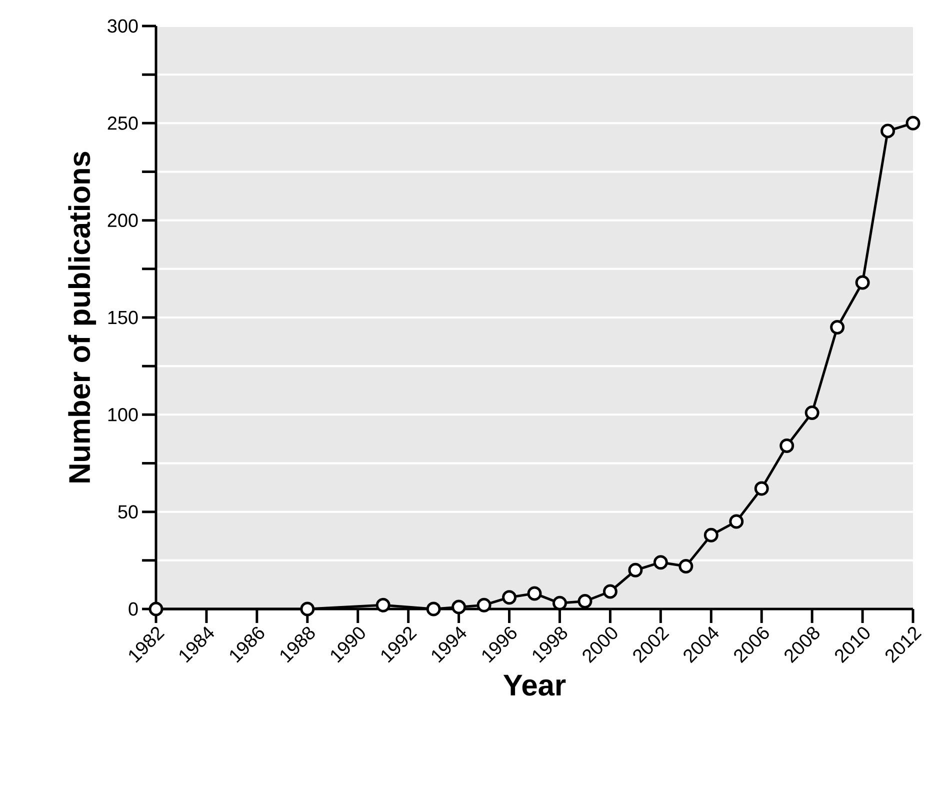 This screenshot has height=788, width=936. Describe the element at coordinates (534, 685) in the screenshot. I see `x-axis-title: Year` at that location.